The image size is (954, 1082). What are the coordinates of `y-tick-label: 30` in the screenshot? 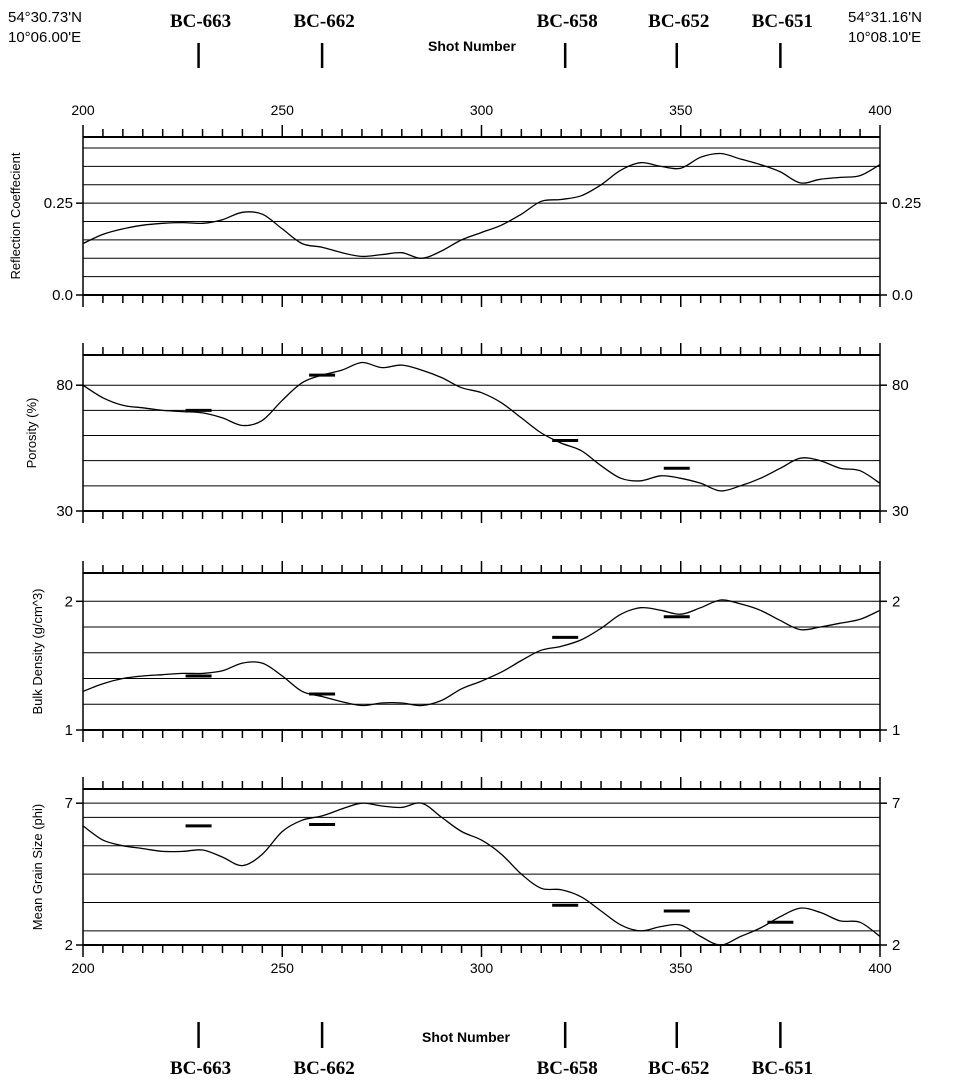 It's located at (64, 511).